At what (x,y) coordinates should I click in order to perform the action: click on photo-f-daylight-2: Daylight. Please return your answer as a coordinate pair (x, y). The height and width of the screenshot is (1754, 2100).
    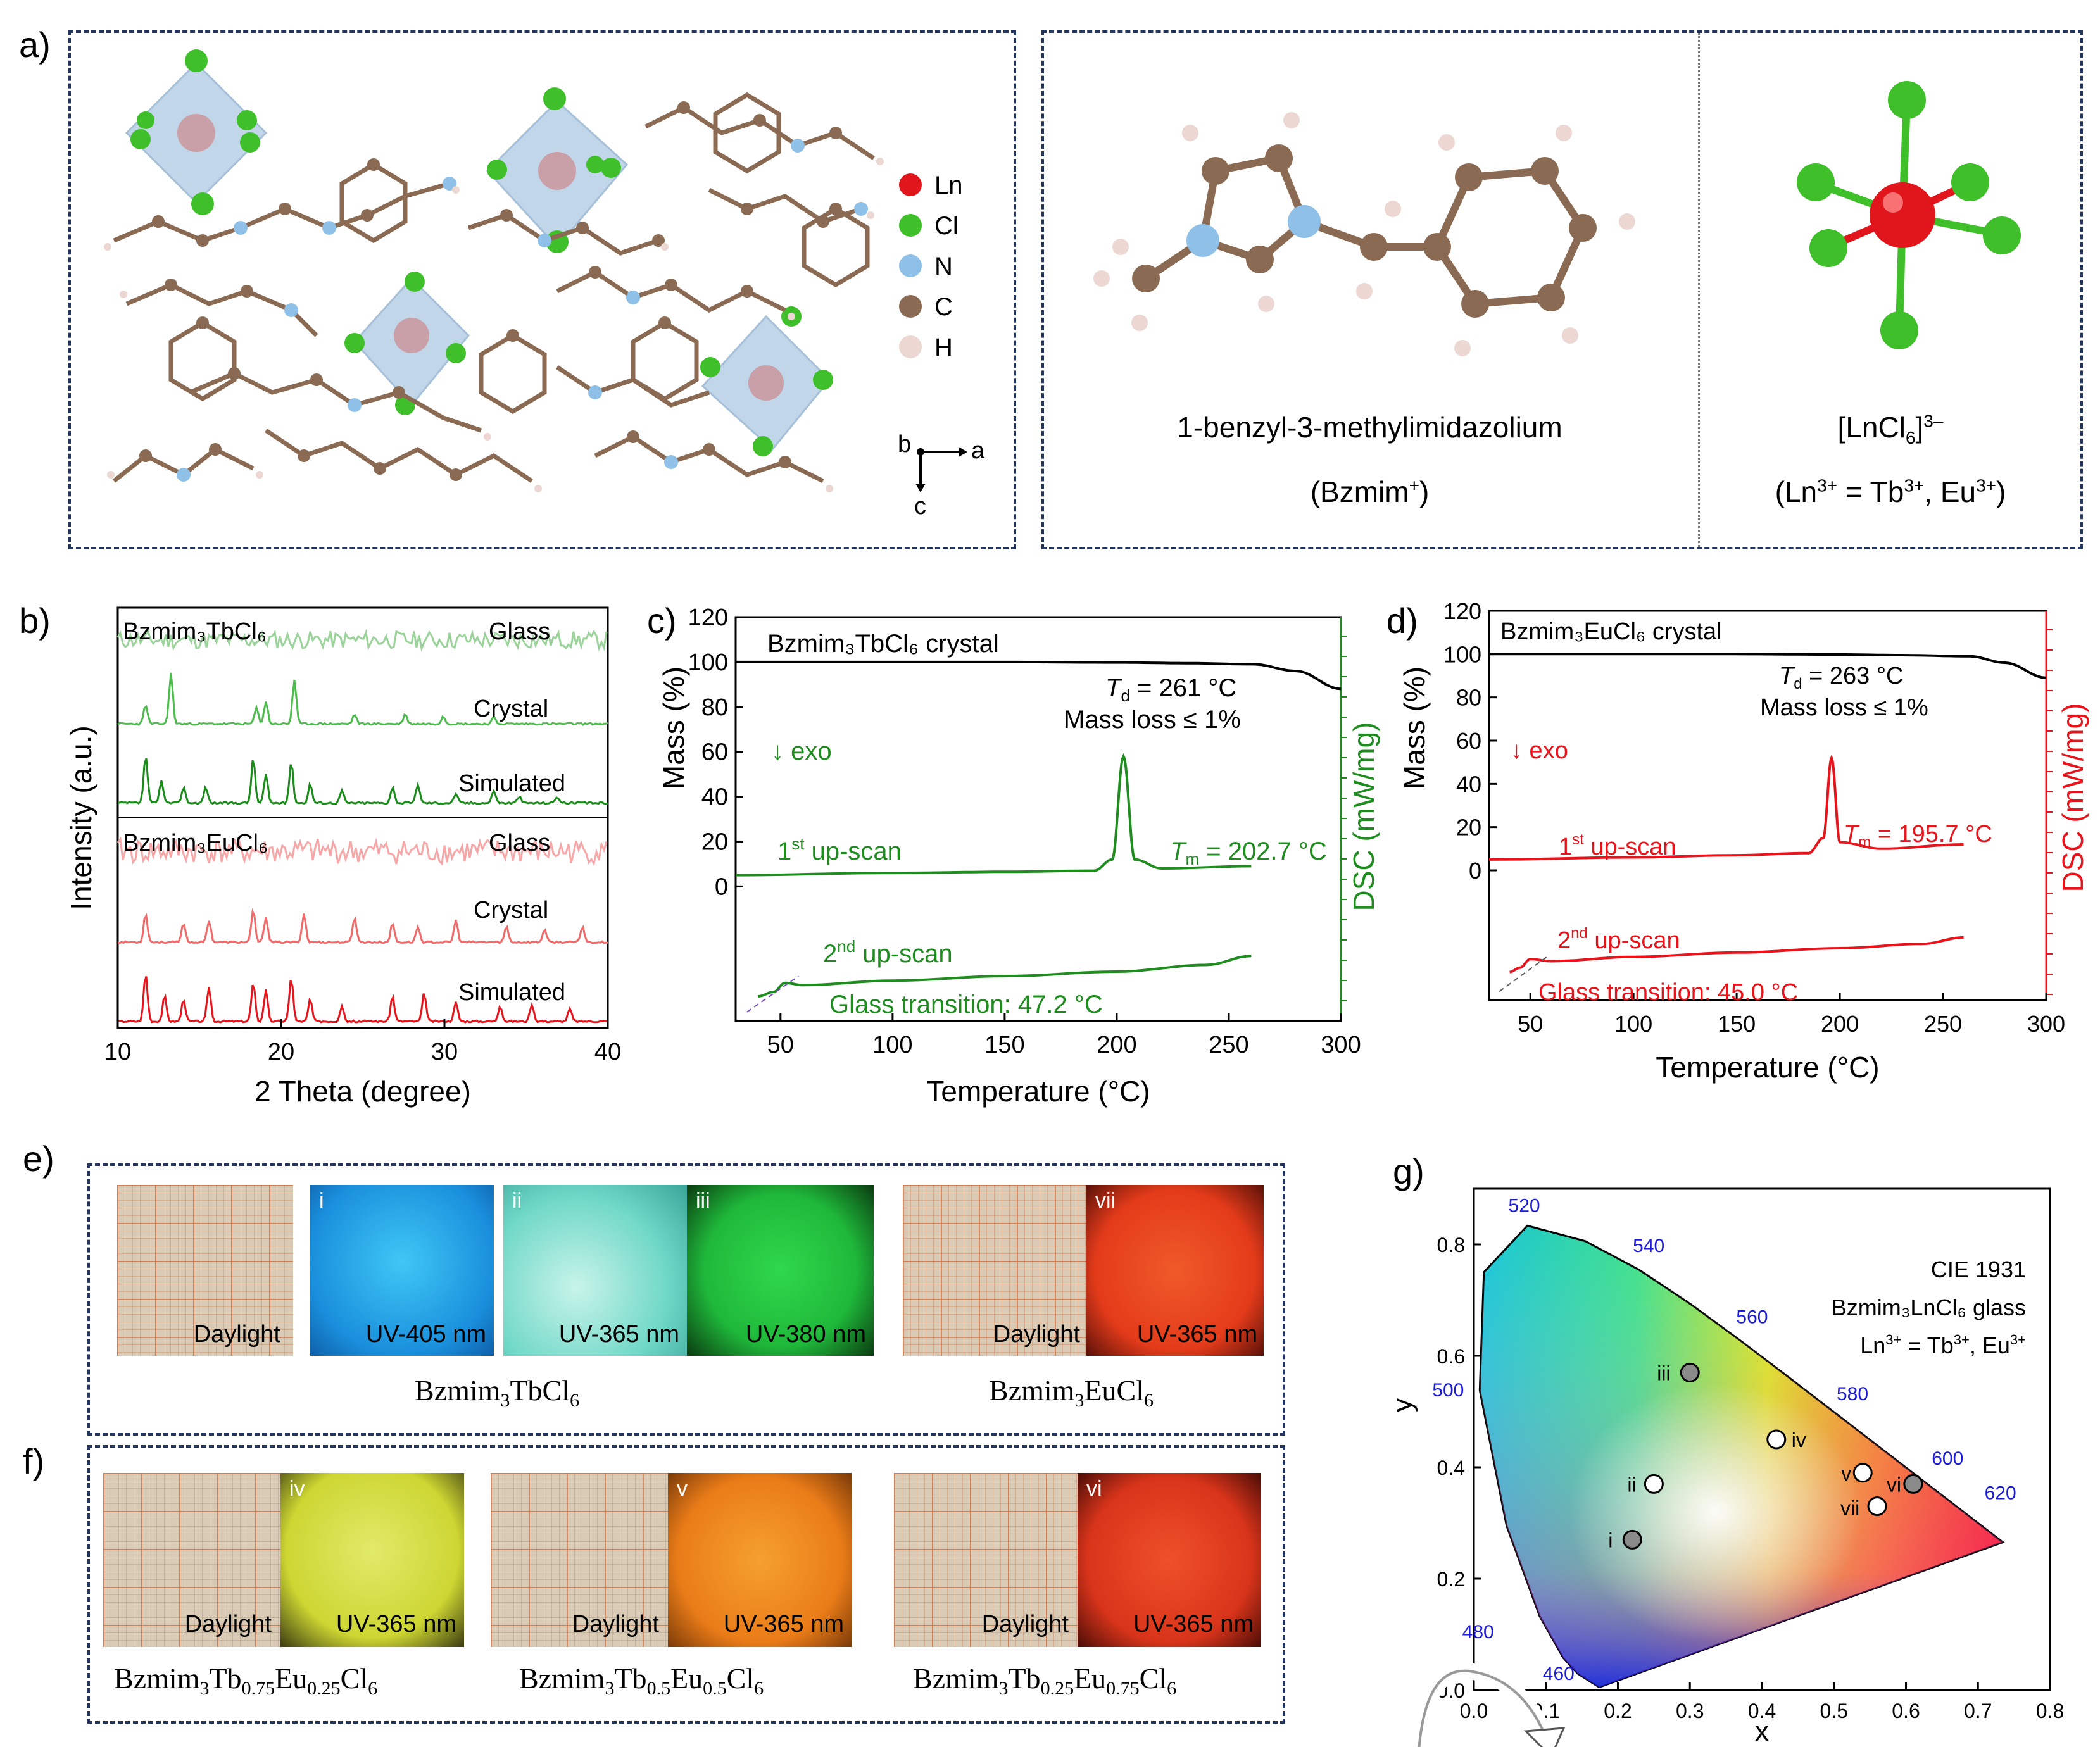
    Looking at the image, I should click on (579, 1560).